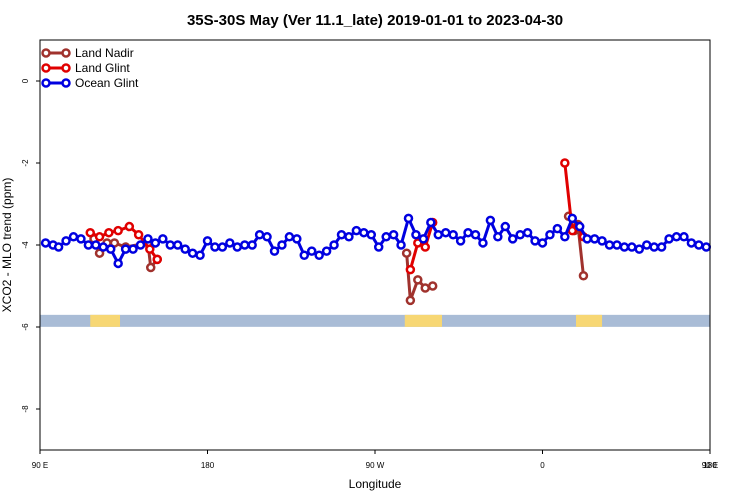 The image size is (750, 500). What do you see at coordinates (7, 245) in the screenshot?
I see `y-axis-label: XCO2 - MLO trend (ppm)` at bounding box center [7, 245].